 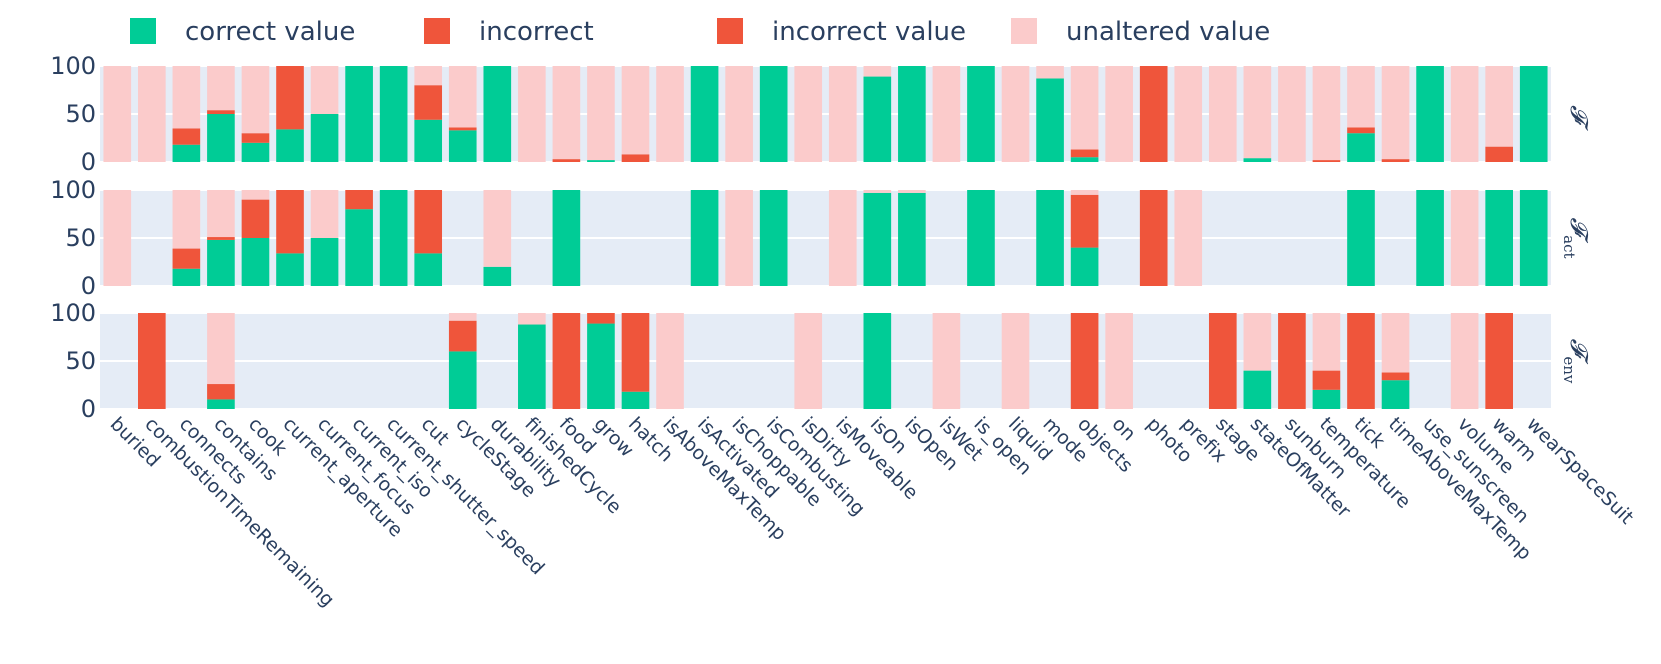 I want to click on bar-3-timeAboveMaxTemp-correct, so click(x=1395, y=394).